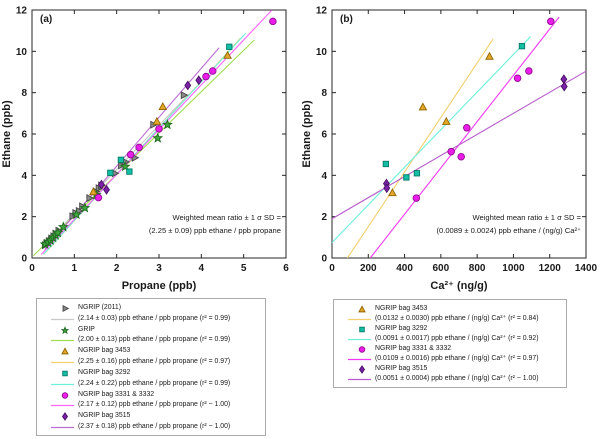  I want to click on x-tick-label: 800, so click(477, 268).